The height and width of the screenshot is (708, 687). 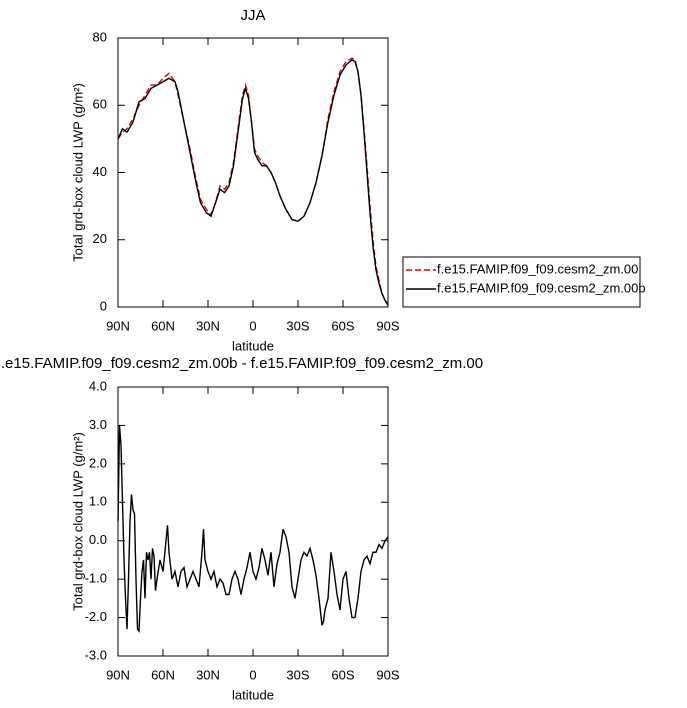 What do you see at coordinates (541, 287) in the screenshot?
I see `legend-label: f.e15.FAMIP.f09_f09.cesm2_zm.00b` at bounding box center [541, 287].